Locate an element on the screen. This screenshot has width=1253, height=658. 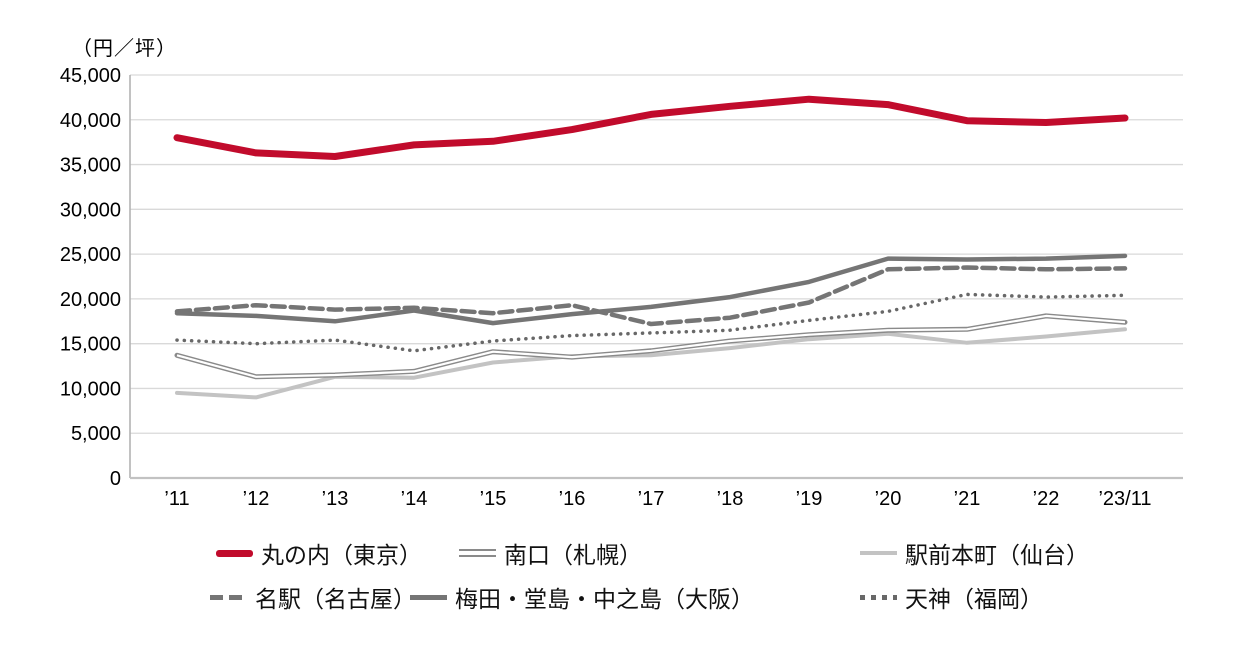
y-tick-label: 40,000 is located at coordinates (90, 121).